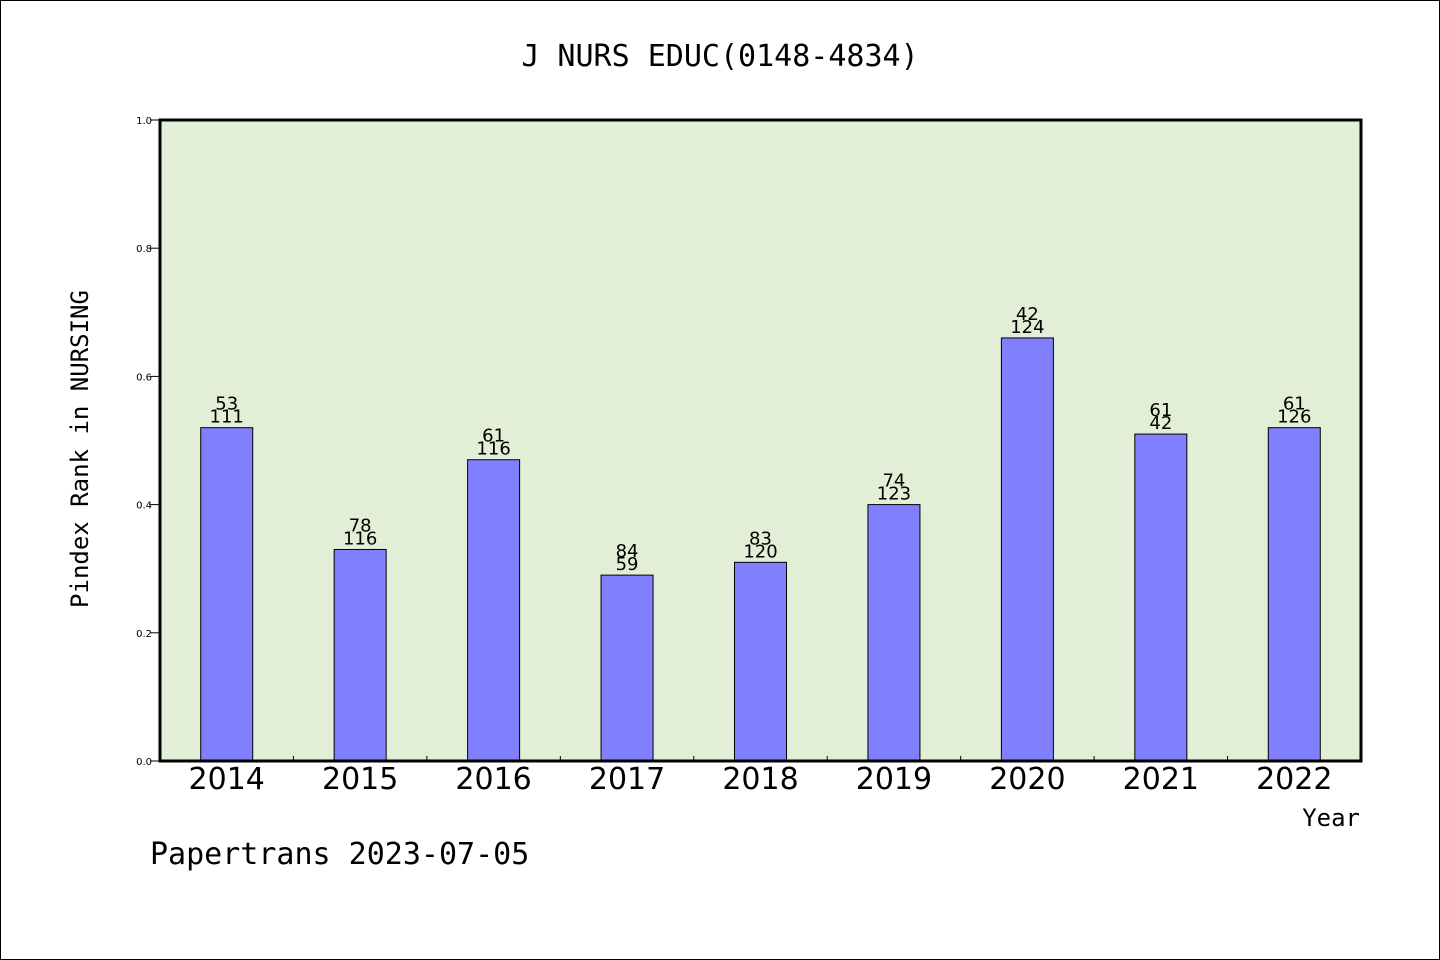 This screenshot has height=960, width=1440. Describe the element at coordinates (227, 417) in the screenshot. I see `data-label-bottom: 111` at that location.